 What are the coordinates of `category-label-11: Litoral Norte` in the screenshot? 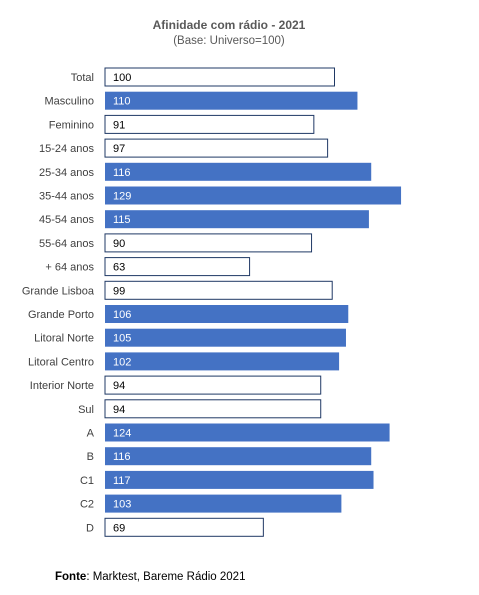 It's located at (64, 339).